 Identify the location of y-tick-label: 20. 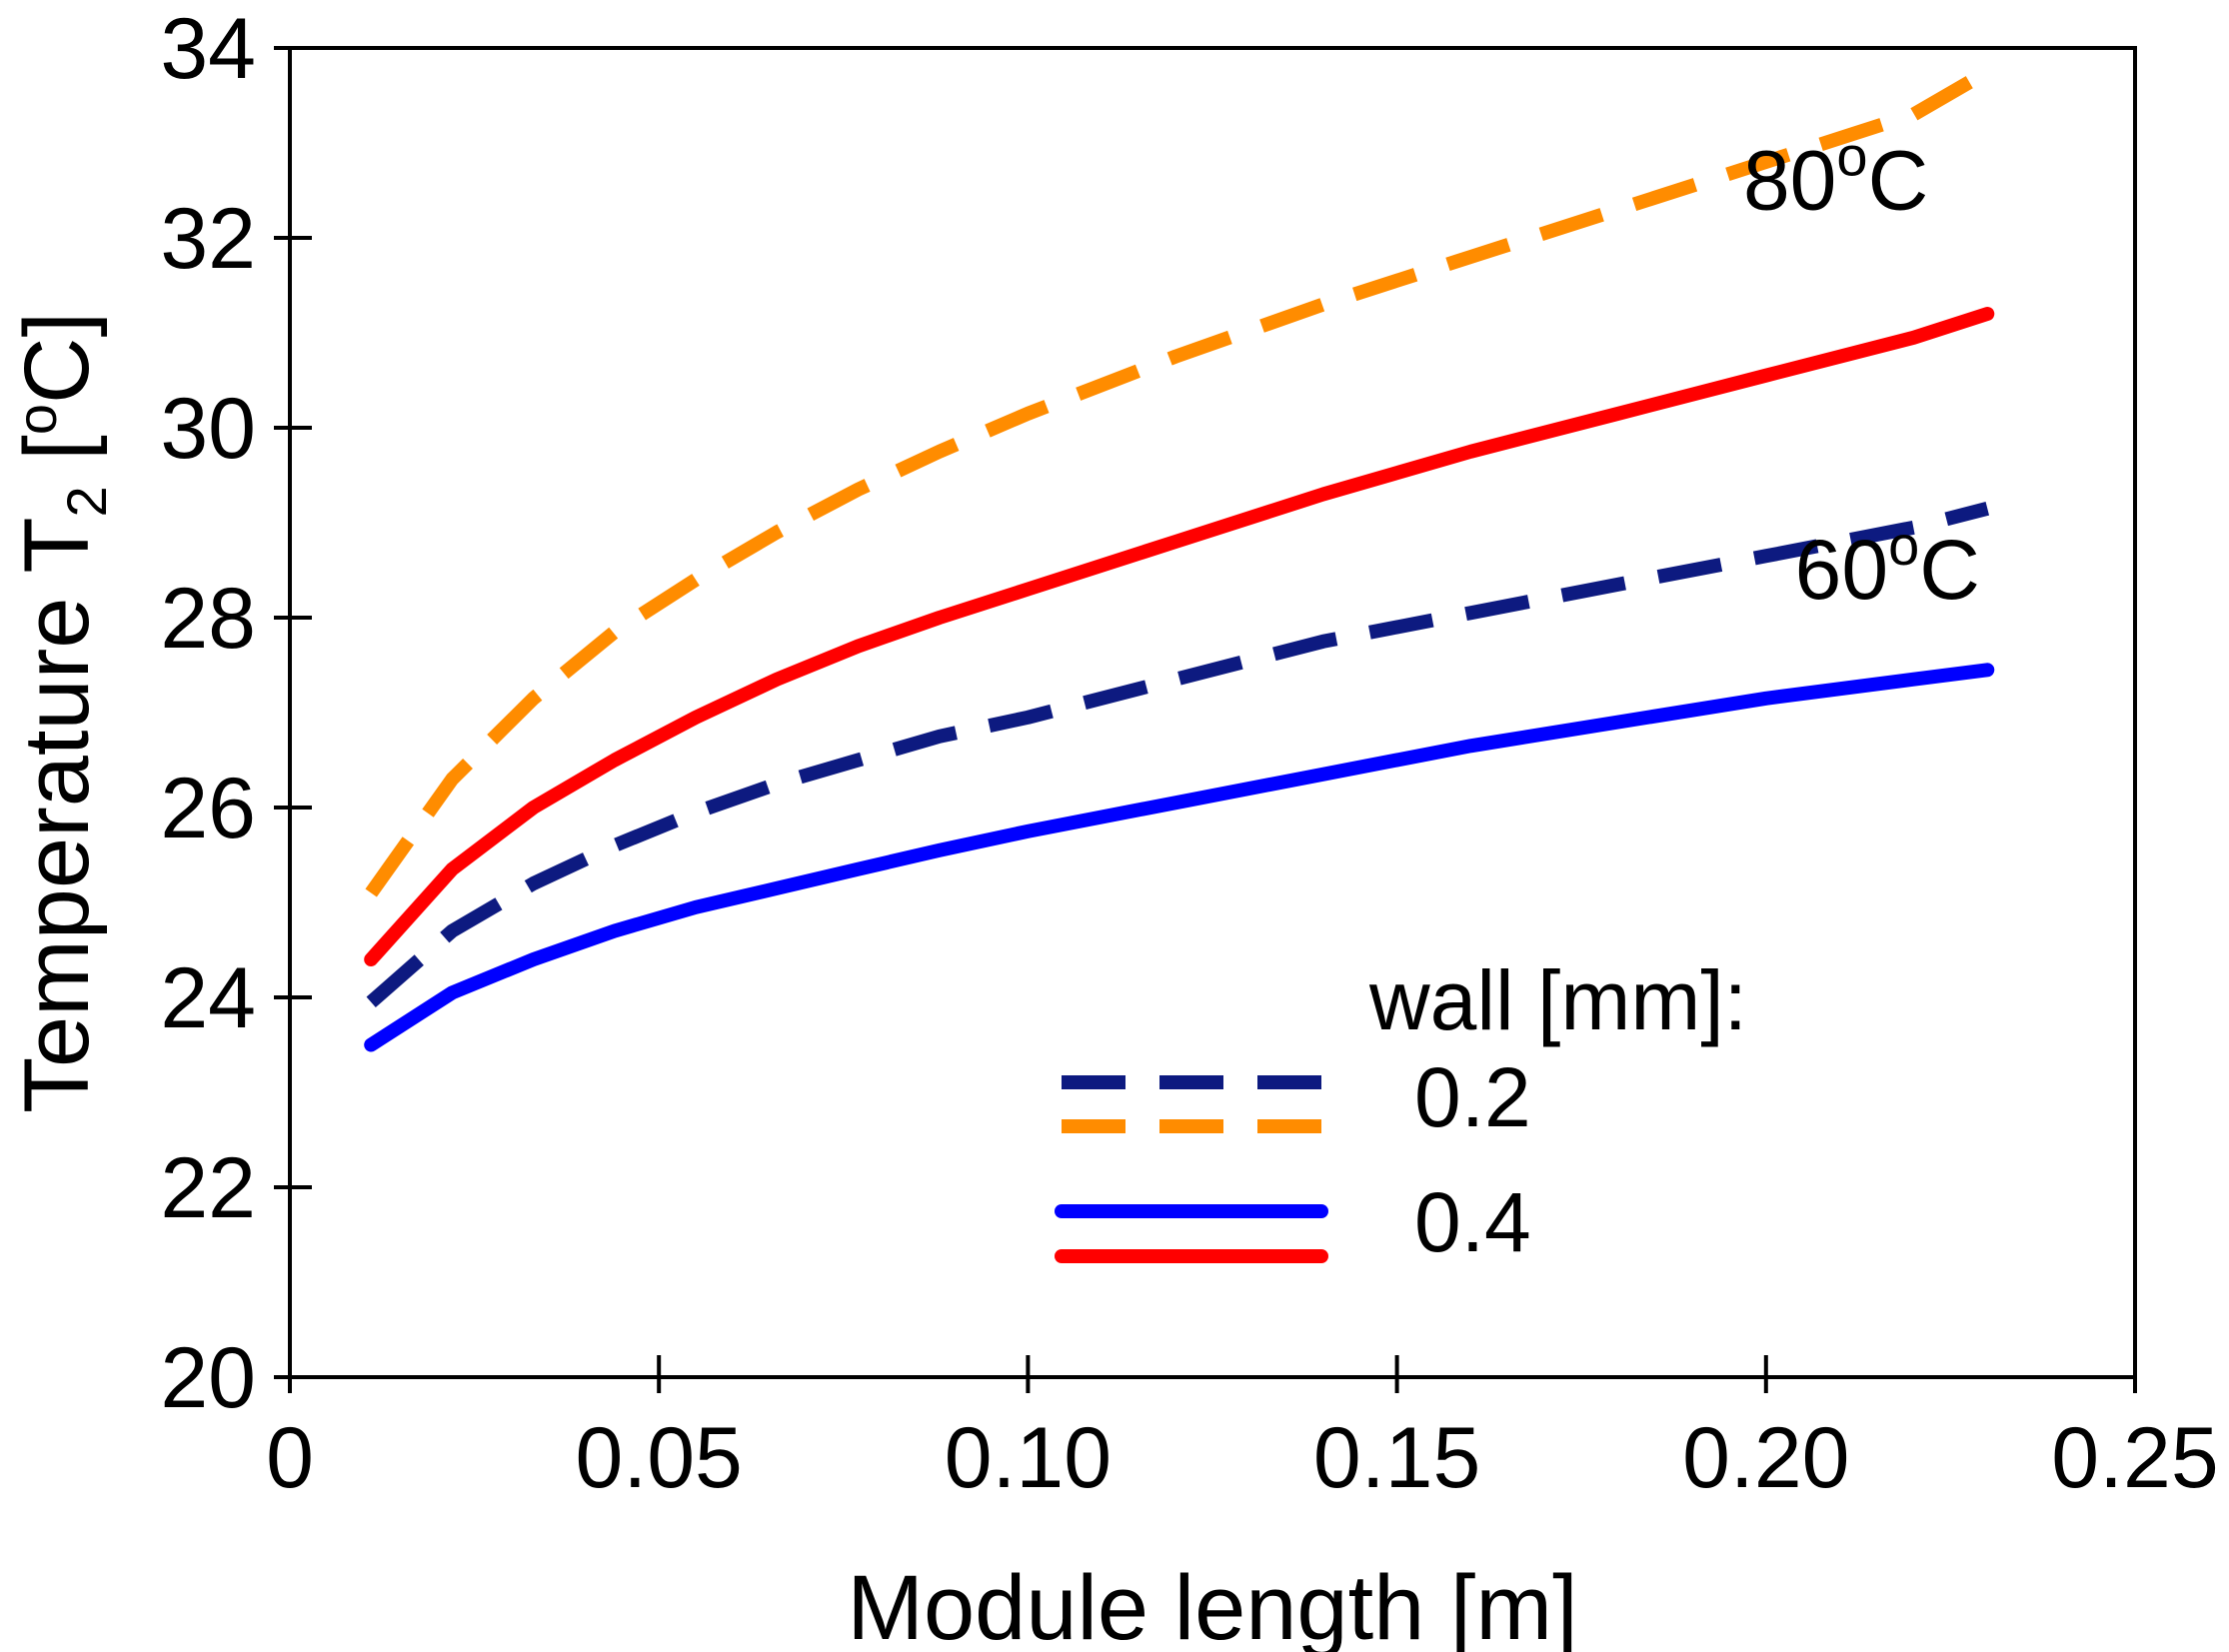
(208, 1378).